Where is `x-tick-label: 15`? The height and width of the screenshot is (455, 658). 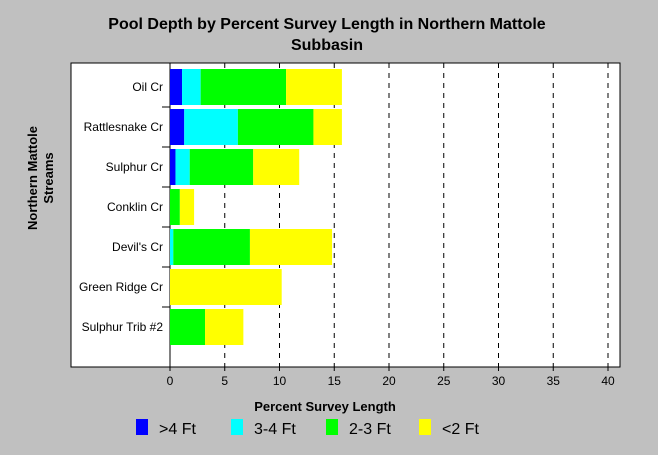
x-tick-label: 15 is located at coordinates (335, 381).